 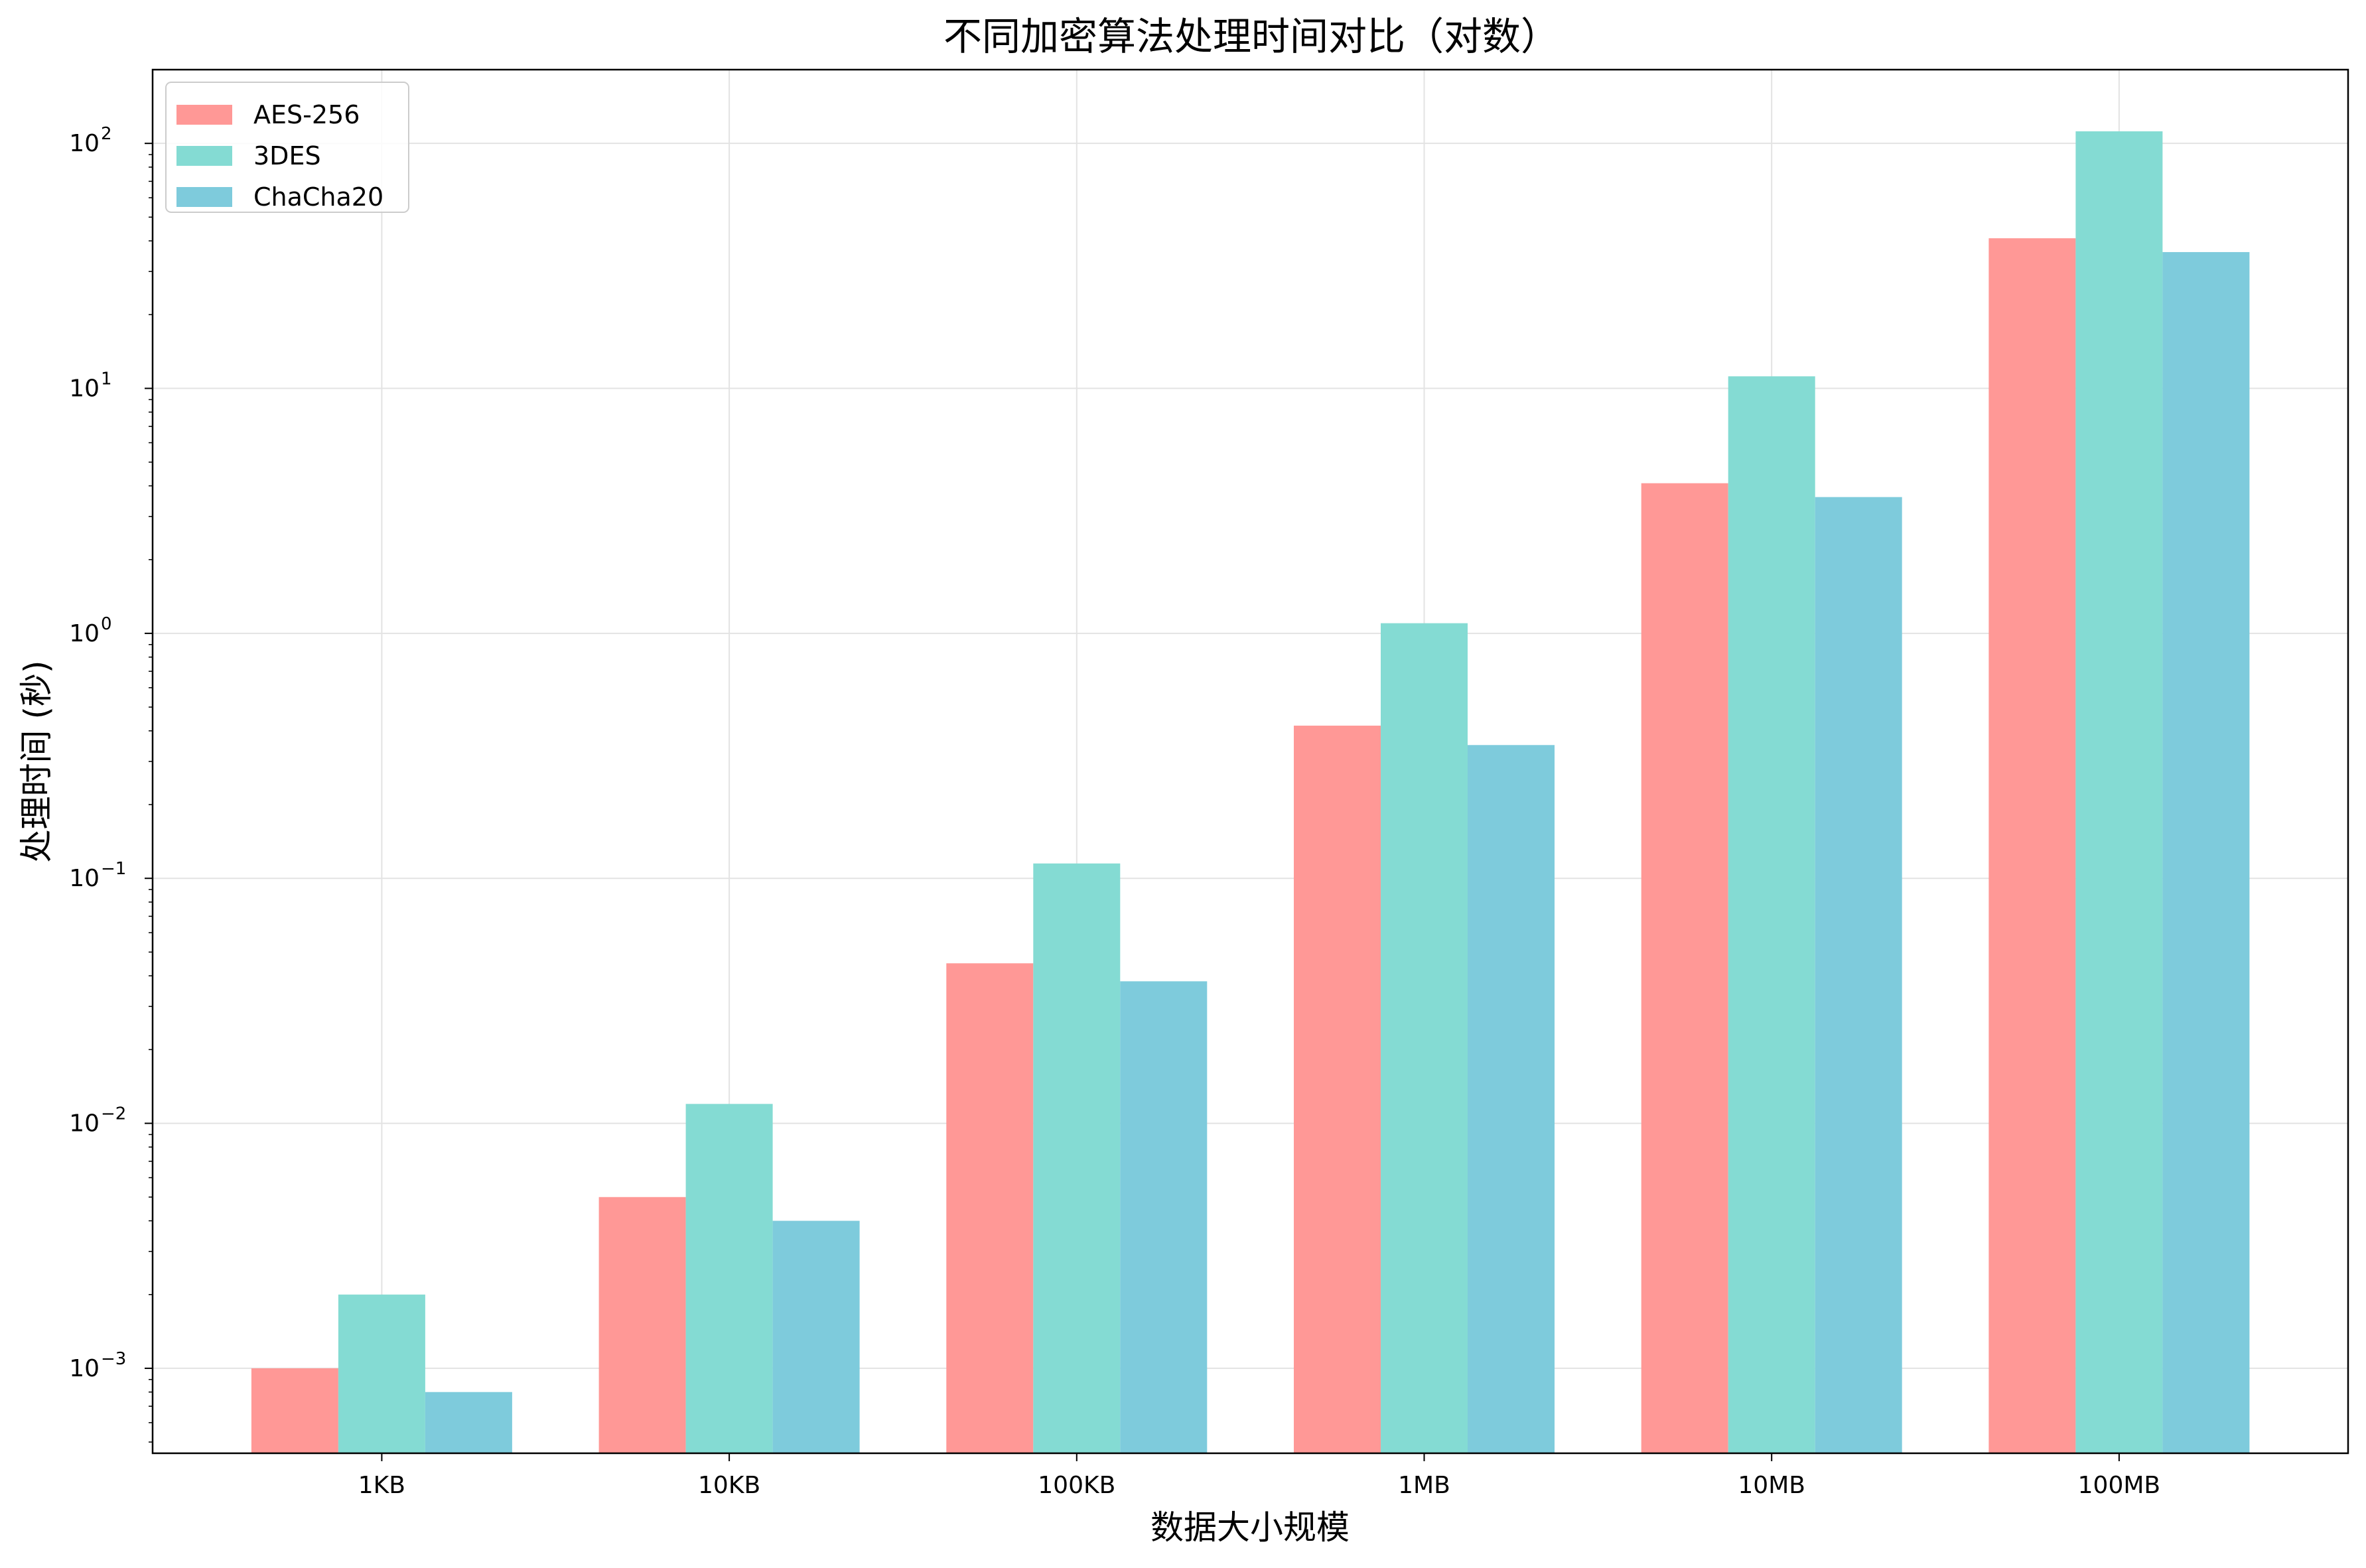 What do you see at coordinates (1077, 1158) in the screenshot?
I see `bar-3des-100kb` at bounding box center [1077, 1158].